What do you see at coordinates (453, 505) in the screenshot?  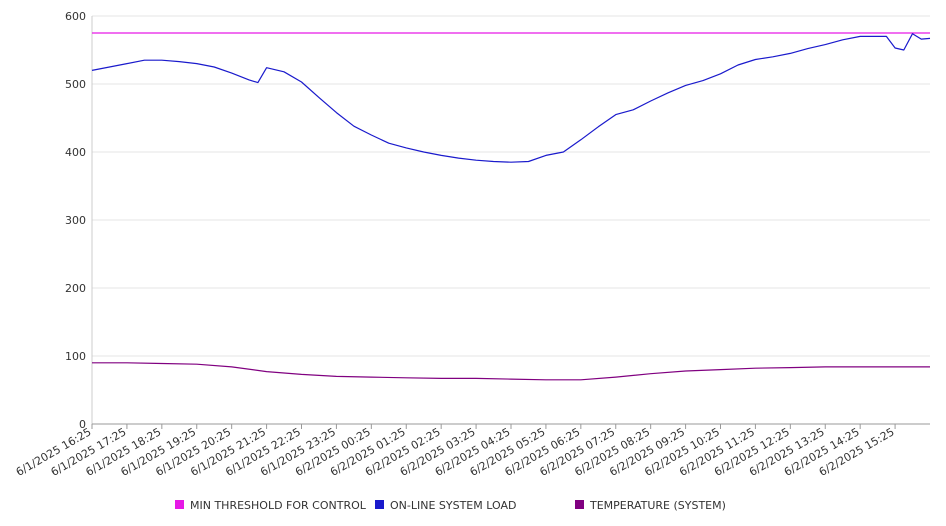 I see `legend-label: ON-LINE SYSTEM LOAD` at bounding box center [453, 505].